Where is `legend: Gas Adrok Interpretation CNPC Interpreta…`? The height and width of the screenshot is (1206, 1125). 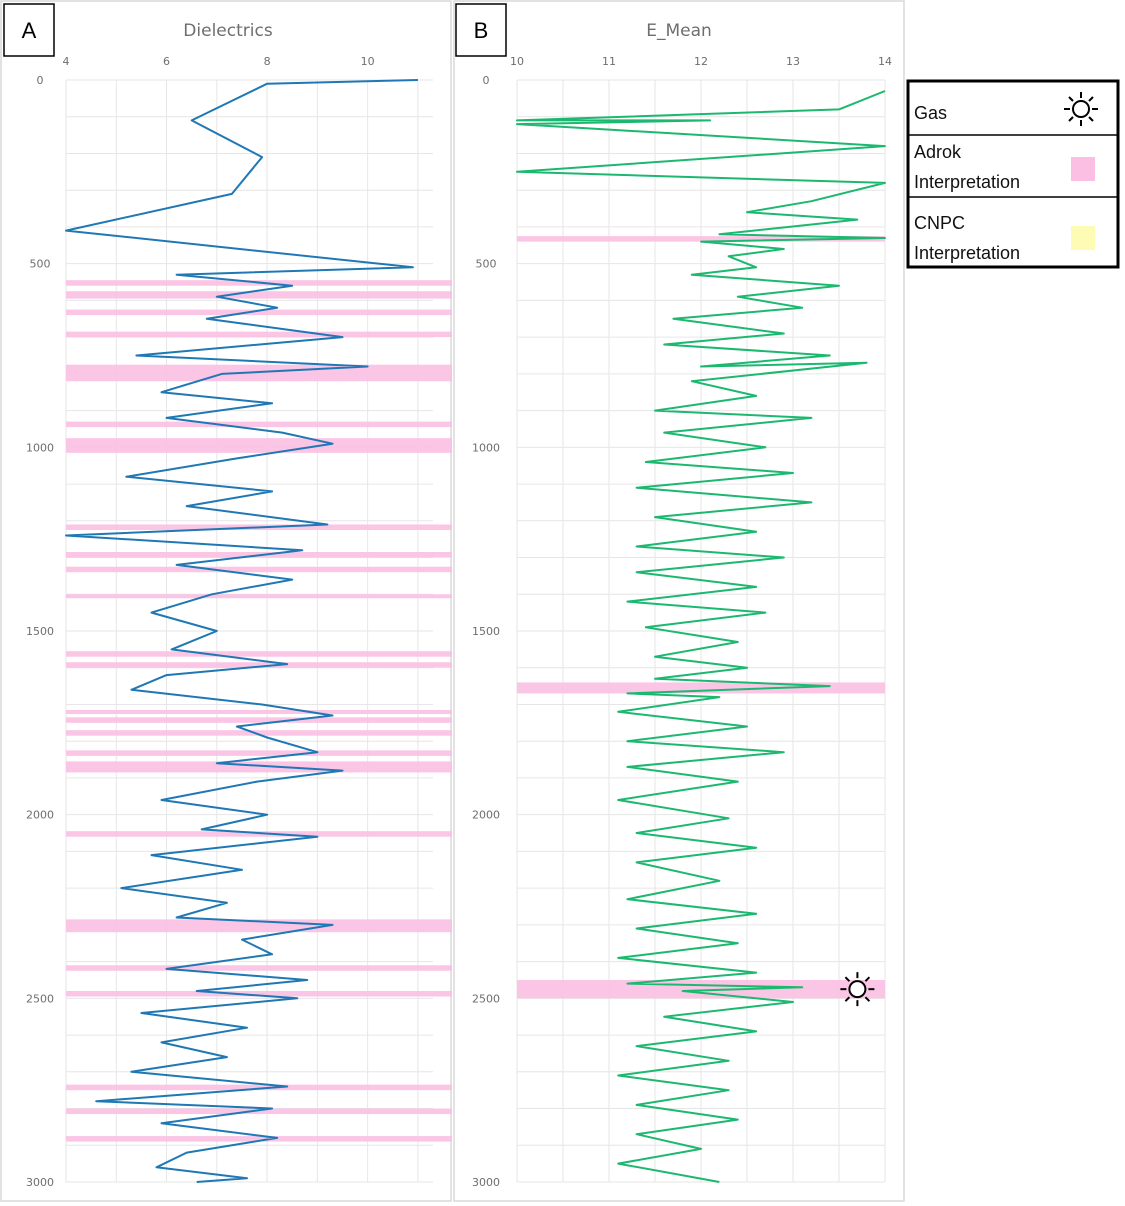 legend: Gas Adrok Interpretation CNPC Interpreta… is located at coordinates (1013, 174).